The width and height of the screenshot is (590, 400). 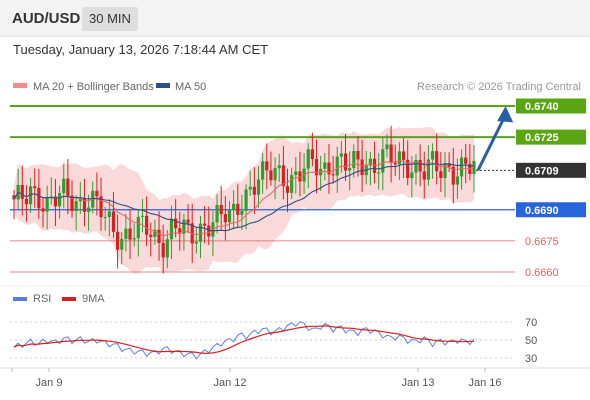 What do you see at coordinates (491, 144) in the screenshot?
I see `projection-arrow-shaft` at bounding box center [491, 144].